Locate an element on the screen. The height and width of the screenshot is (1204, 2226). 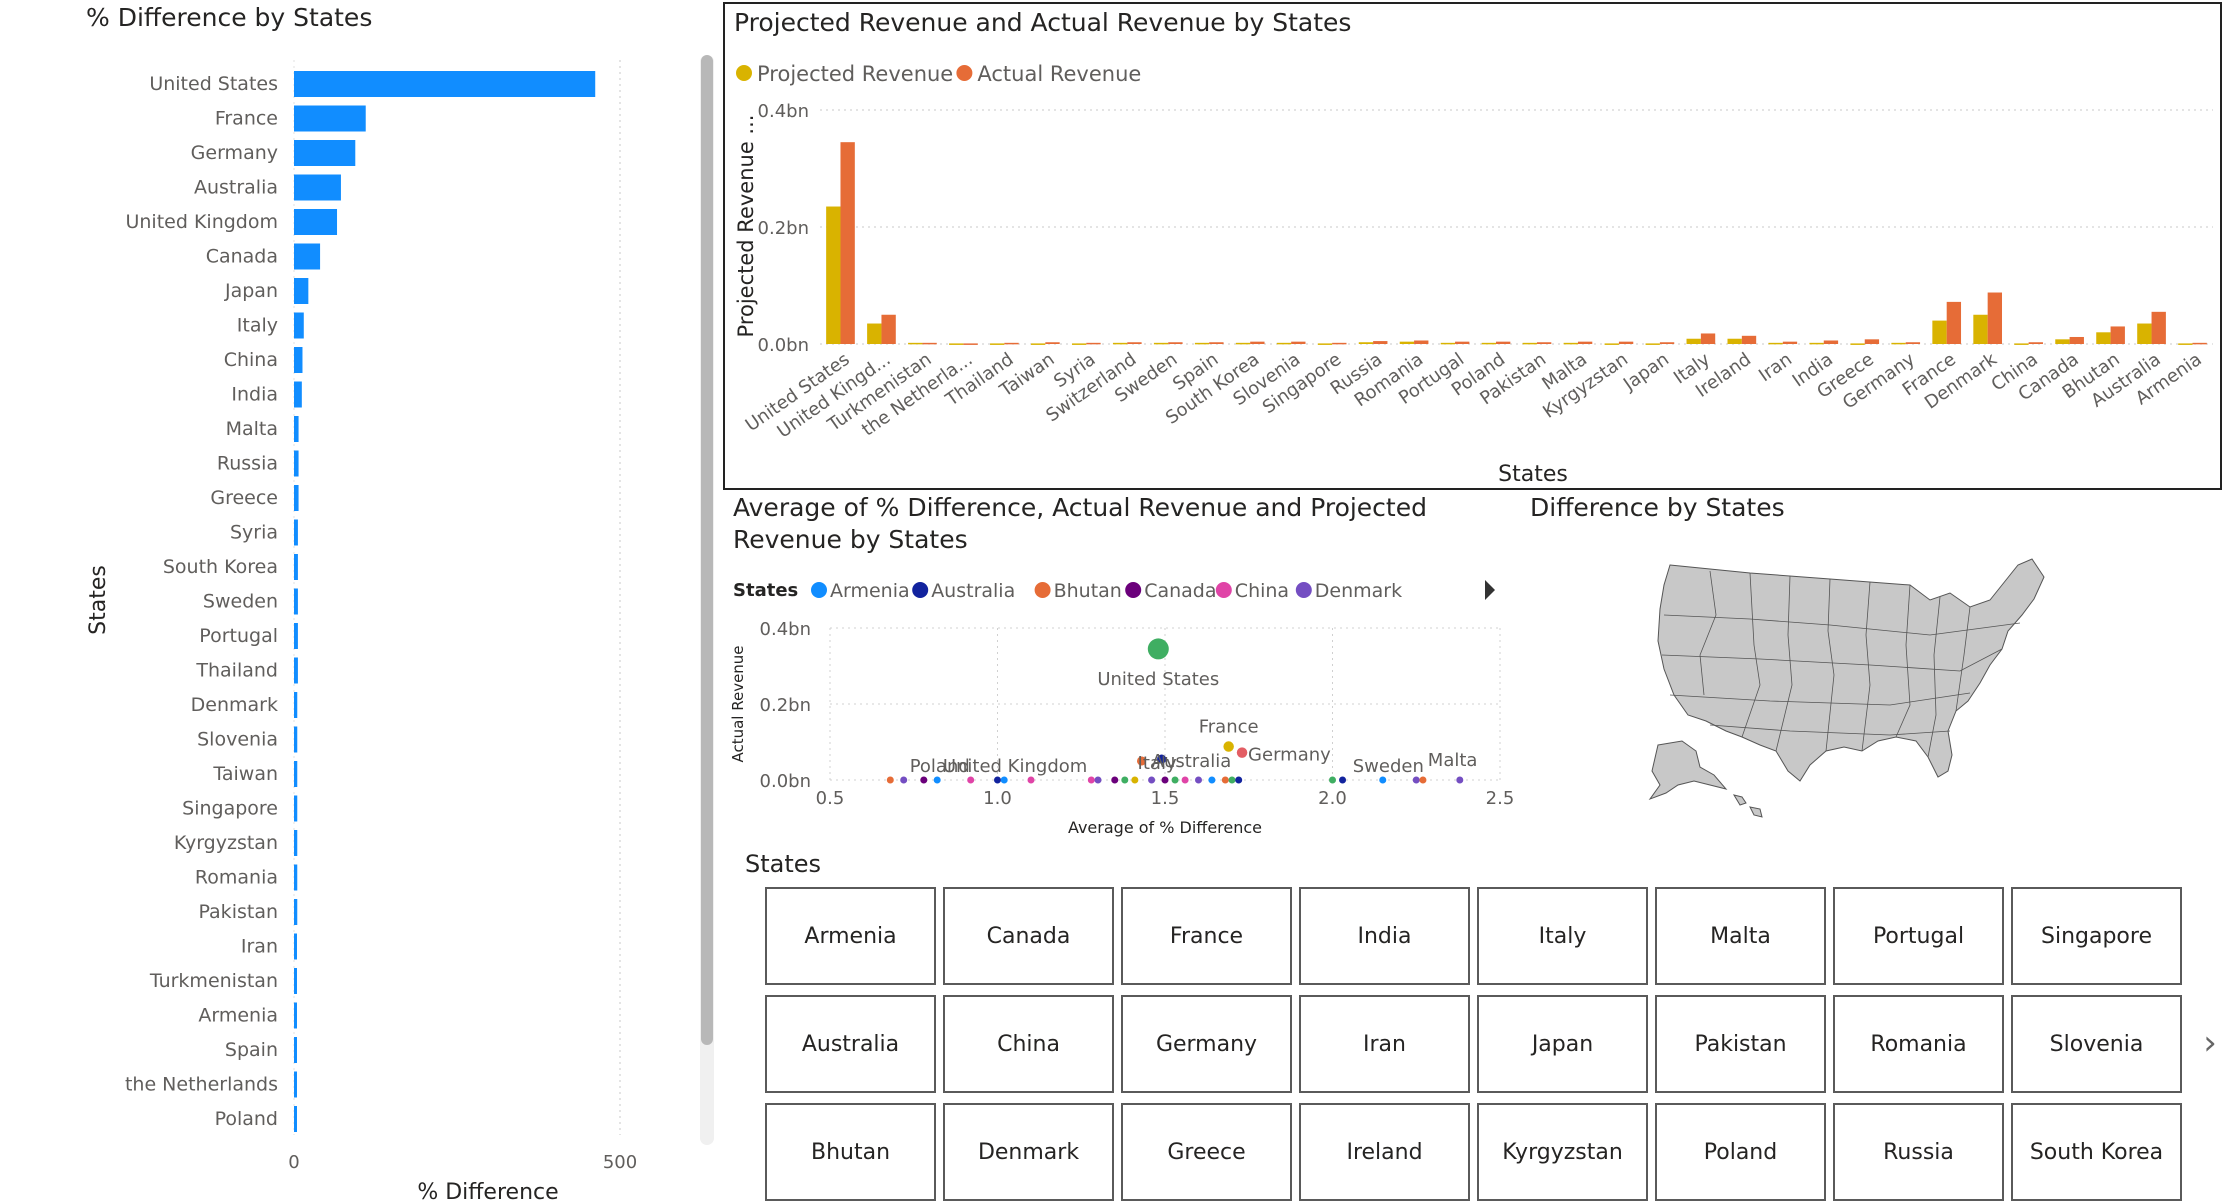
slicer-item-slovenia: Slovenia is located at coordinates (2096, 1044).